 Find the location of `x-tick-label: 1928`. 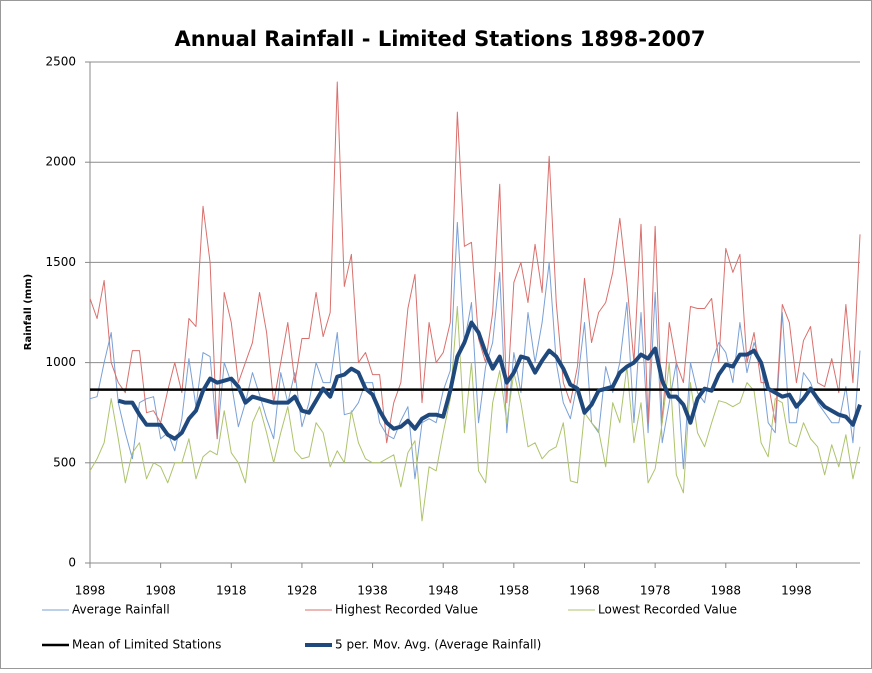

x-tick-label: 1928 is located at coordinates (302, 591).